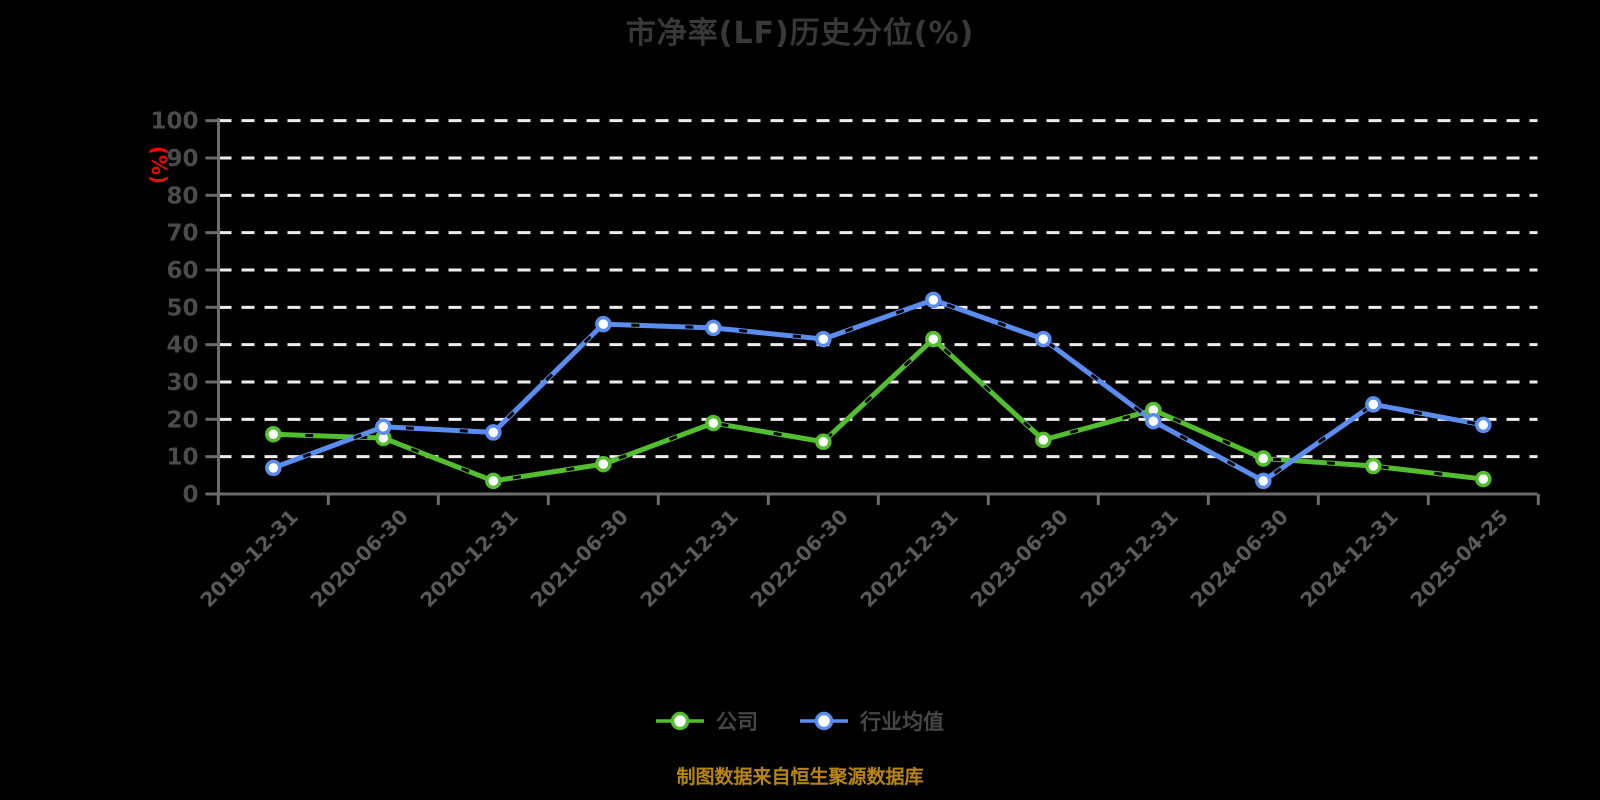  I want to click on y-tick-label: 60, so click(182, 271).